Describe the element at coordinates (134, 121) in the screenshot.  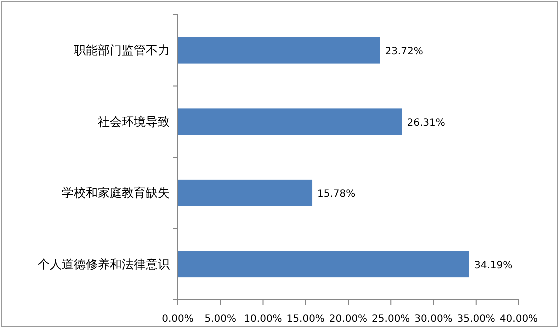
I see `y-tick-label: 社会环境导致` at that location.